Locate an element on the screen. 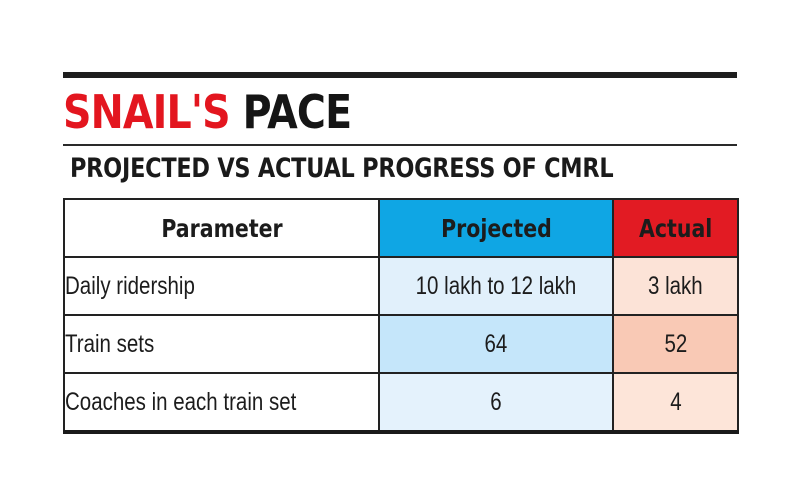  cell-parameter: Train sets is located at coordinates (221, 344).